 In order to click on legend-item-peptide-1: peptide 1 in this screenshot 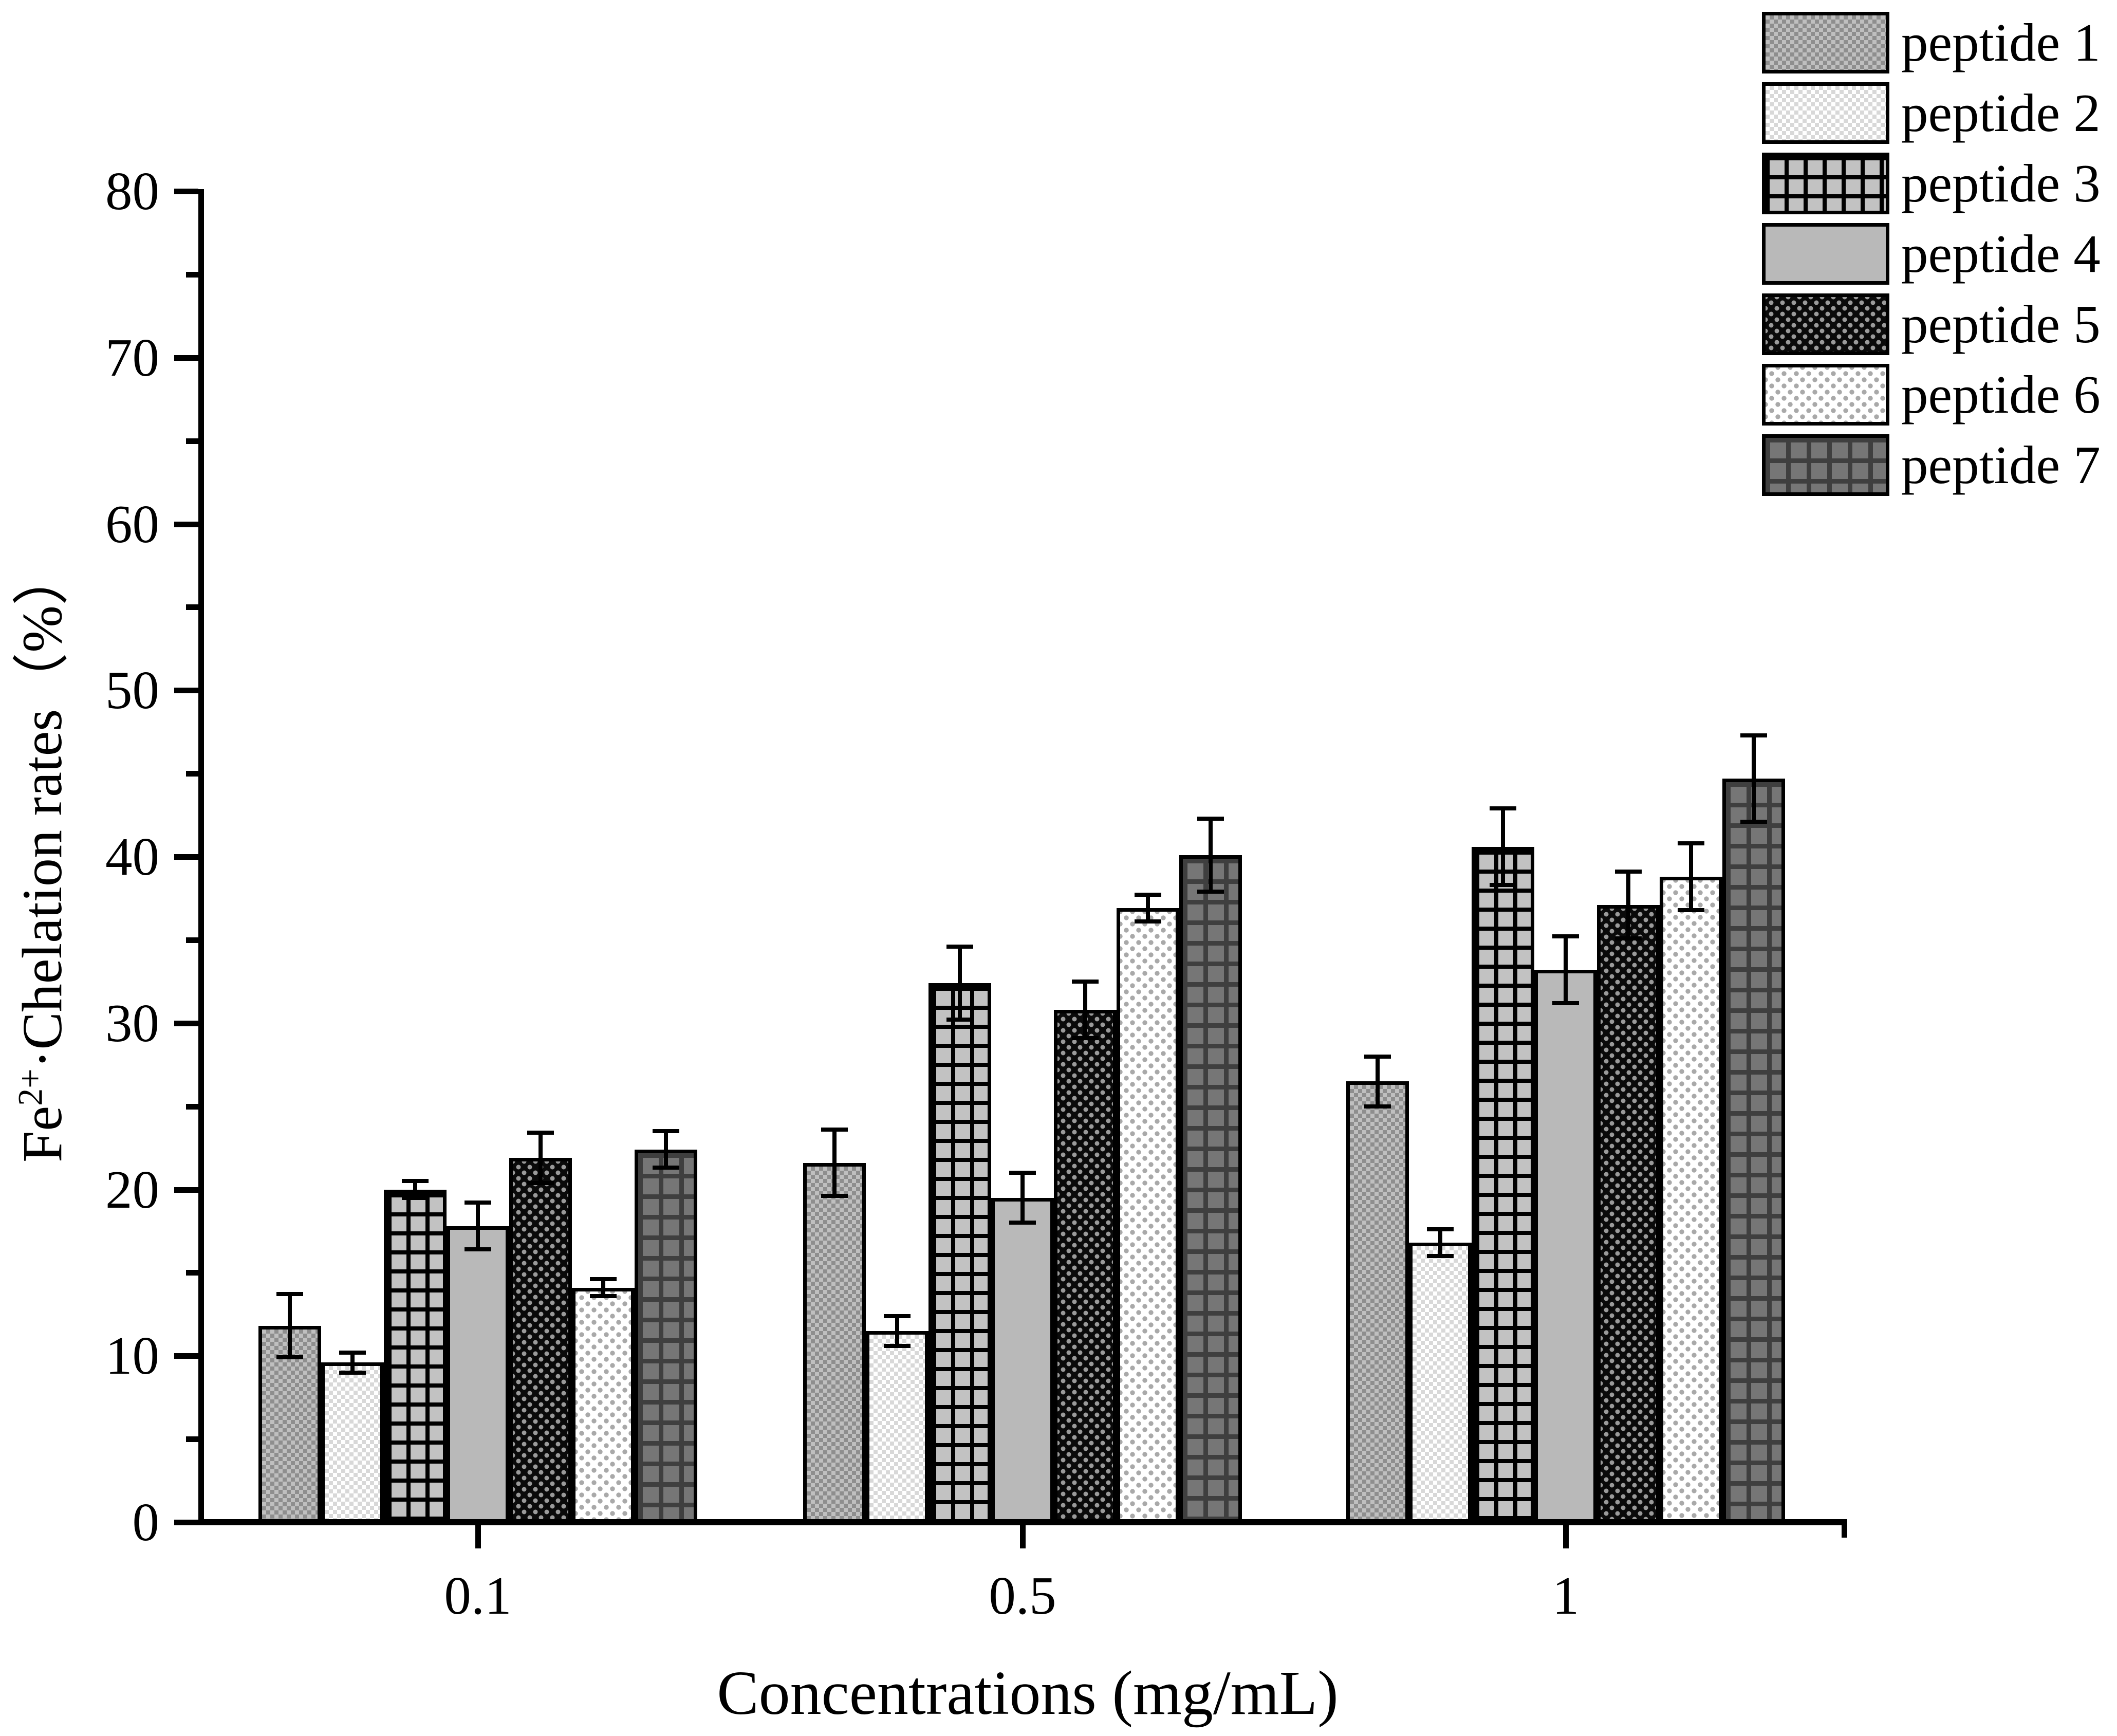, I will do `click(1939, 42)`.